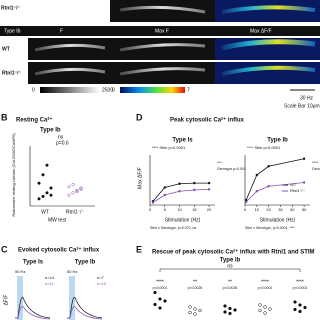 The image size is (320, 320). Describe the element at coordinates (302, 106) in the screenshot. I see `label: Scale Bar 10μm` at that location.